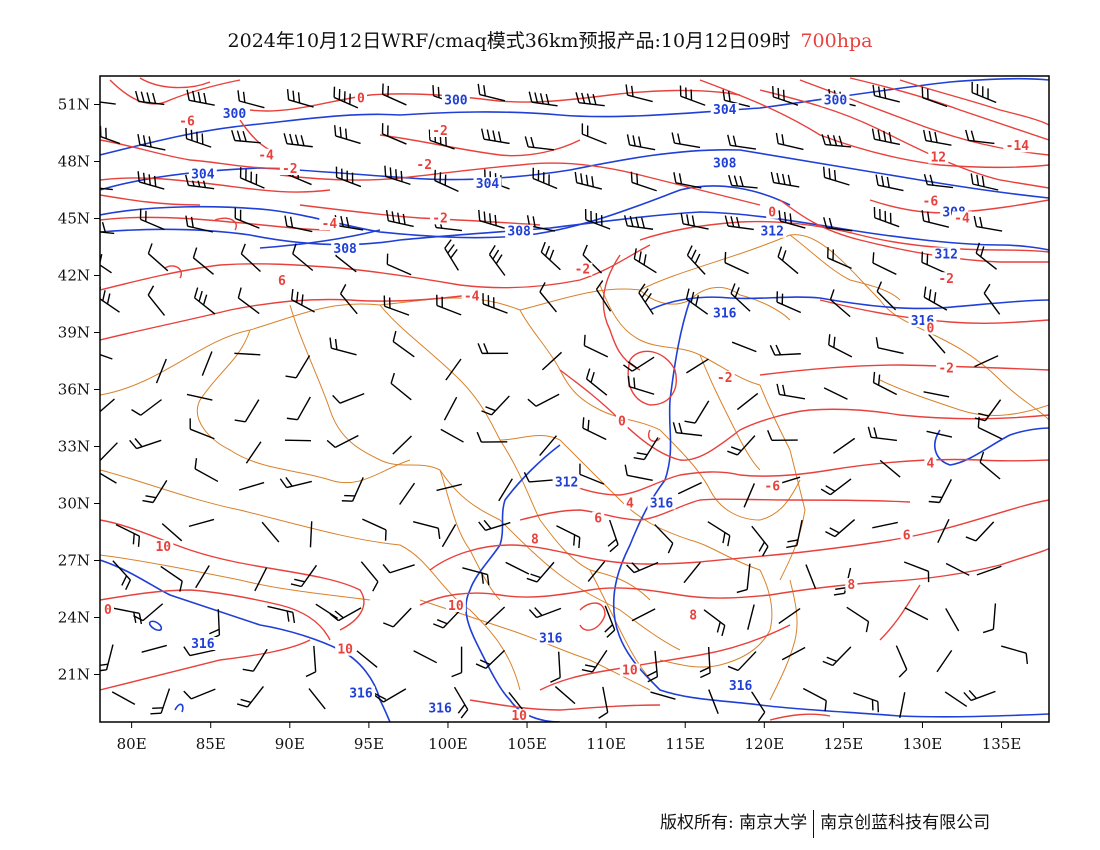 This screenshot has height=850, width=1100. Describe the element at coordinates (211, 744) in the screenshot. I see `lon-tick-label: 85E` at that location.